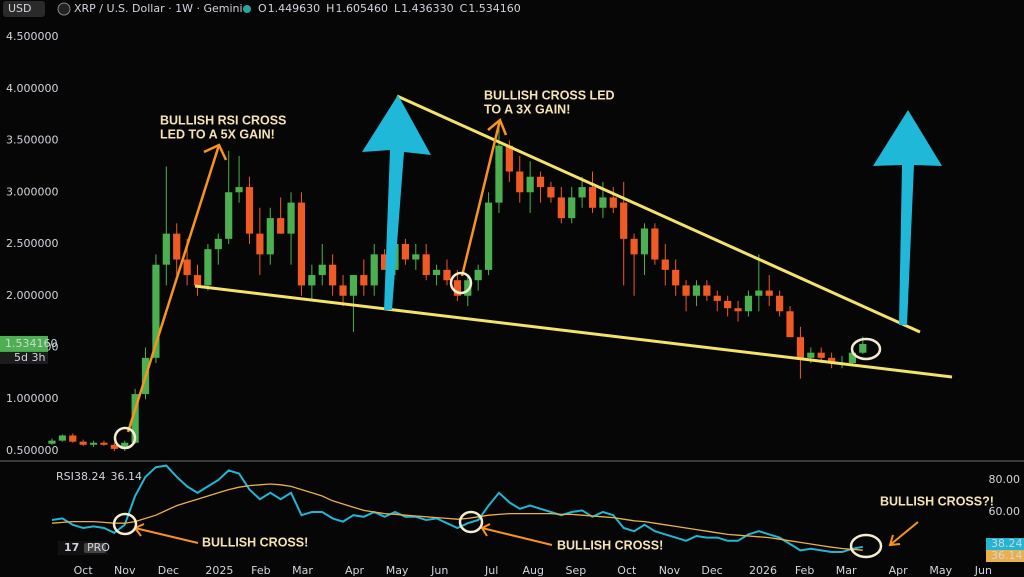 This screenshot has width=1024, height=577. I want to click on value-tag-label: 38.24, so click(1007, 543).